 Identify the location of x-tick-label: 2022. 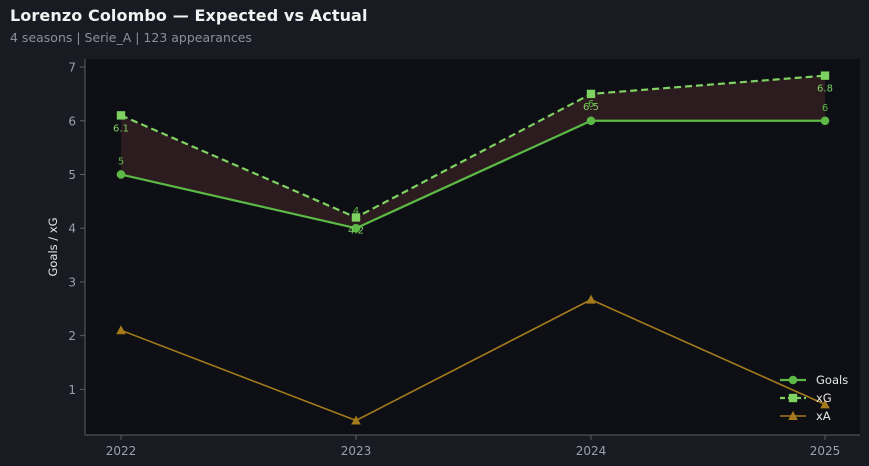
(121, 451).